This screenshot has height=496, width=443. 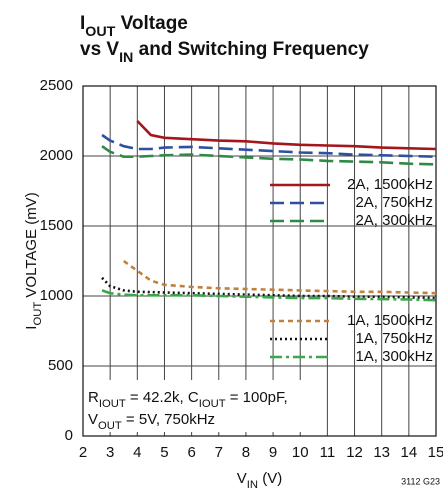 I want to click on text-part: VOLTAGE (mV), so click(x=31, y=246).